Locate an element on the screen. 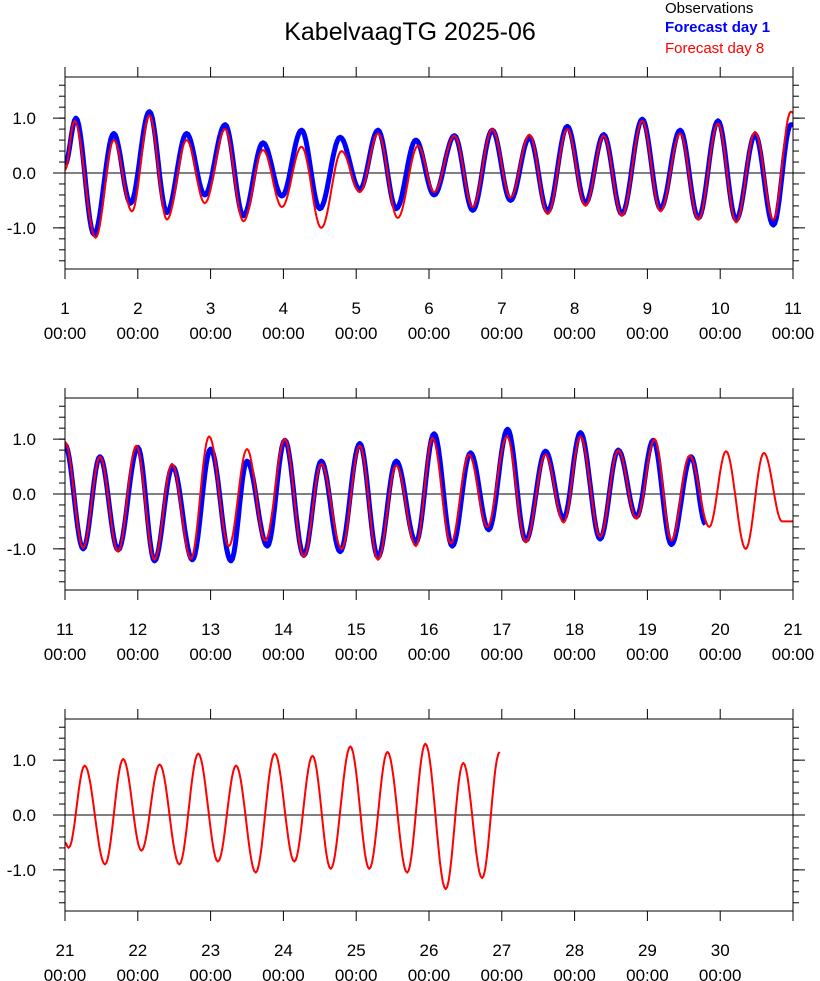 This screenshot has width=820, height=981. x-tick-label-day: 18 is located at coordinates (574, 629).